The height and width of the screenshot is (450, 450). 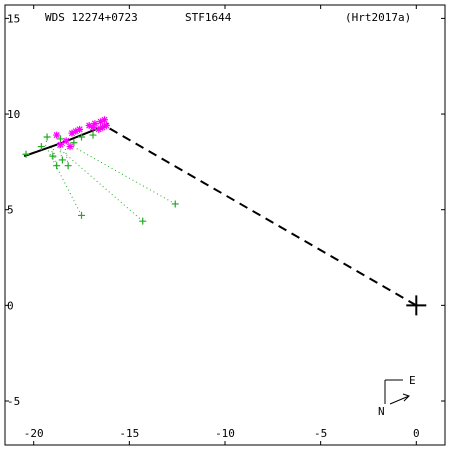 I want to click on compass-motion-arrow, so click(x=399, y=400).